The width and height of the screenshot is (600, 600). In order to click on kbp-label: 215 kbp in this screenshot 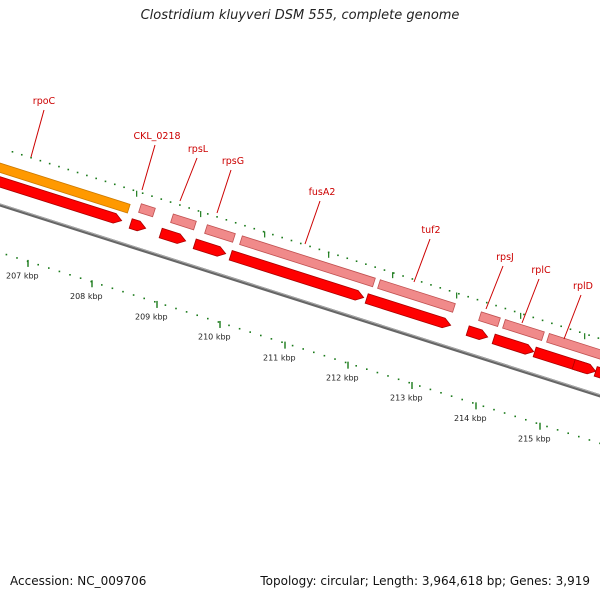, I will do `click(534, 438)`.